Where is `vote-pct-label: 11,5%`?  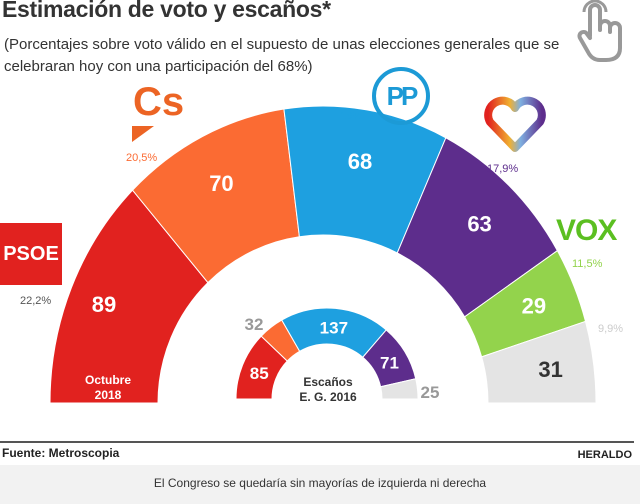 vote-pct-label: 11,5% is located at coordinates (587, 264).